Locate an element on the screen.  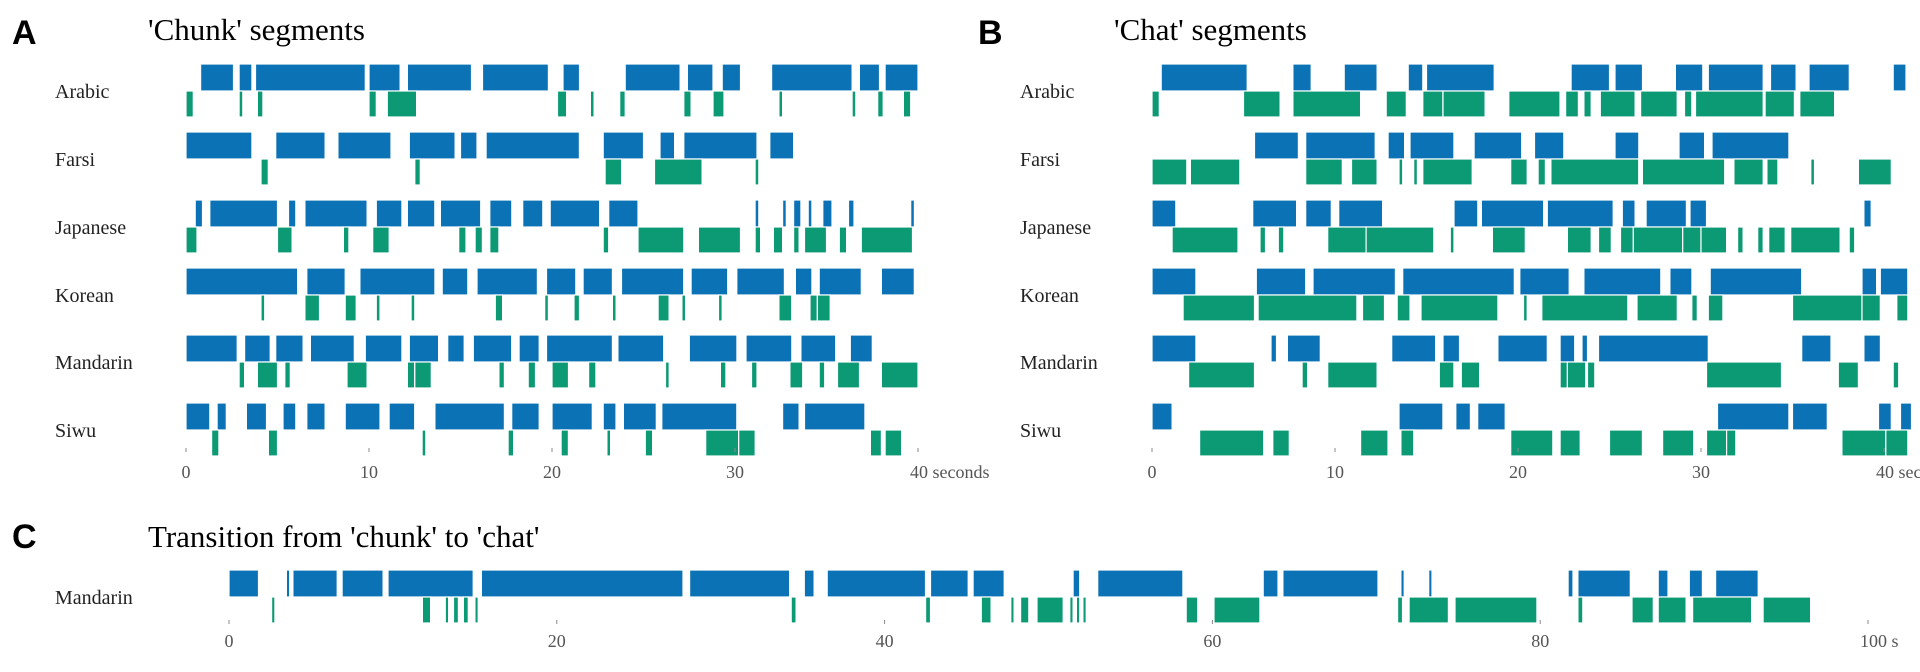
x-tick-label-a-3: 30 is located at coordinates (735, 472).